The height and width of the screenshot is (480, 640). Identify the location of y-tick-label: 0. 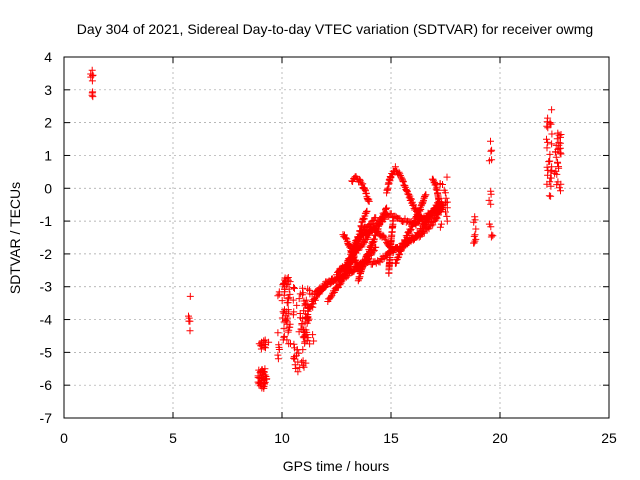
(48, 188).